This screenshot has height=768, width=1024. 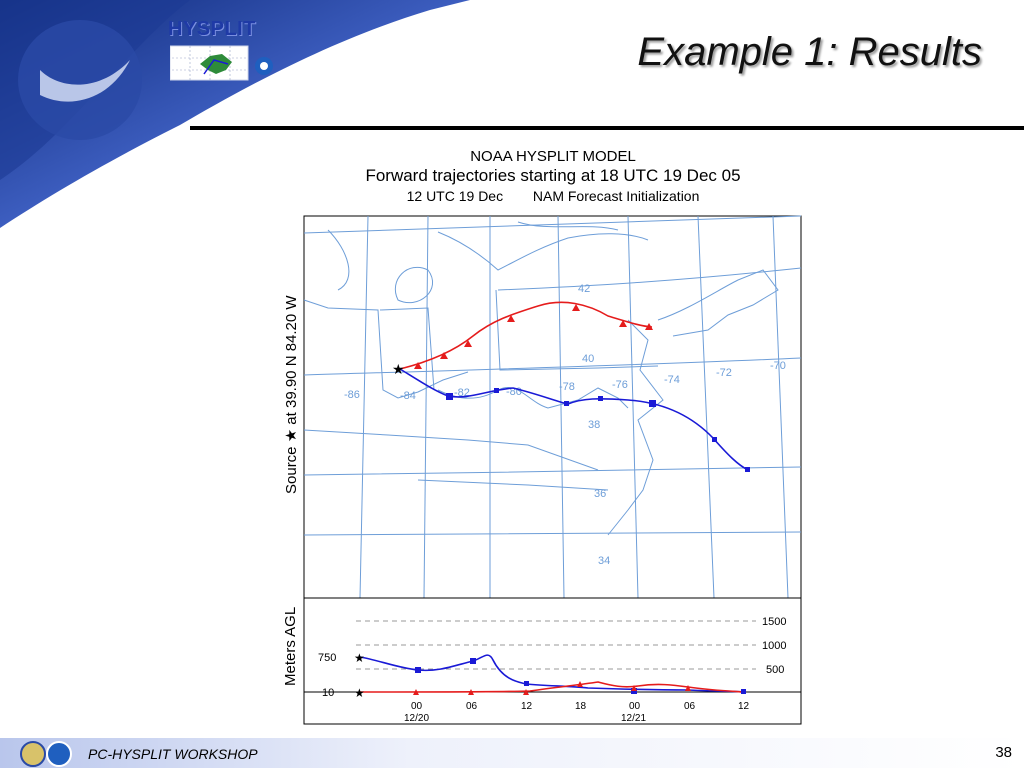 I want to click on hysplit-logo-graphic, so click(x=221, y=63).